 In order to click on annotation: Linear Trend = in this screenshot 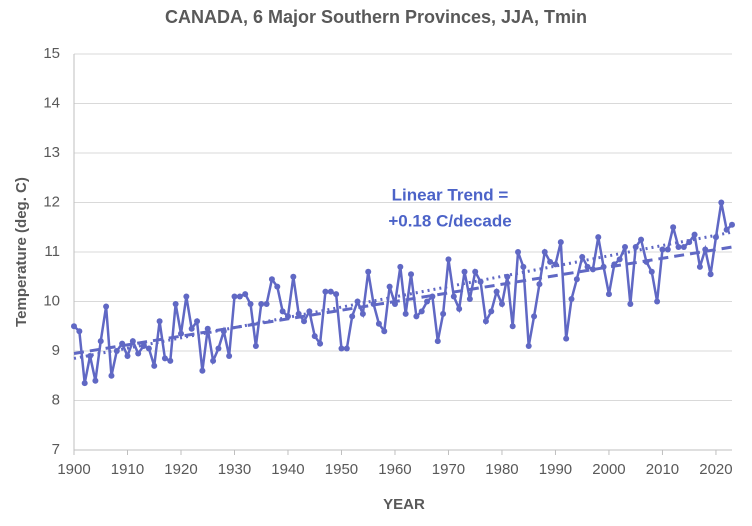, I will do `click(450, 194)`.